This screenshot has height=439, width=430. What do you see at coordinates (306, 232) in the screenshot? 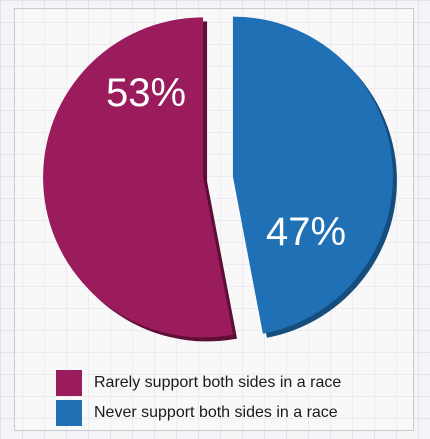
I see `pie-label-never: 47%` at bounding box center [306, 232].